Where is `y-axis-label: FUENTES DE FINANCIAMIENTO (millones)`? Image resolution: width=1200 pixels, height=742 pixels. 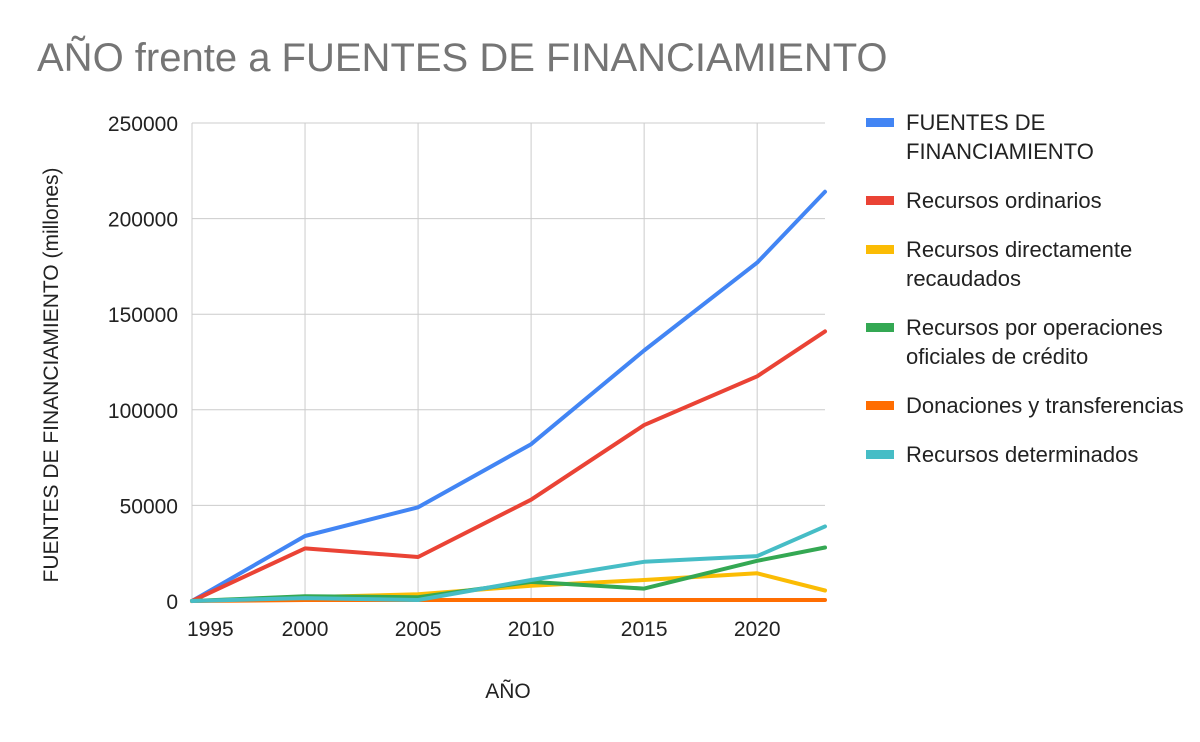 y-axis-label: FUENTES DE FINANCIAMIENTO (millones) is located at coordinates (51, 375).